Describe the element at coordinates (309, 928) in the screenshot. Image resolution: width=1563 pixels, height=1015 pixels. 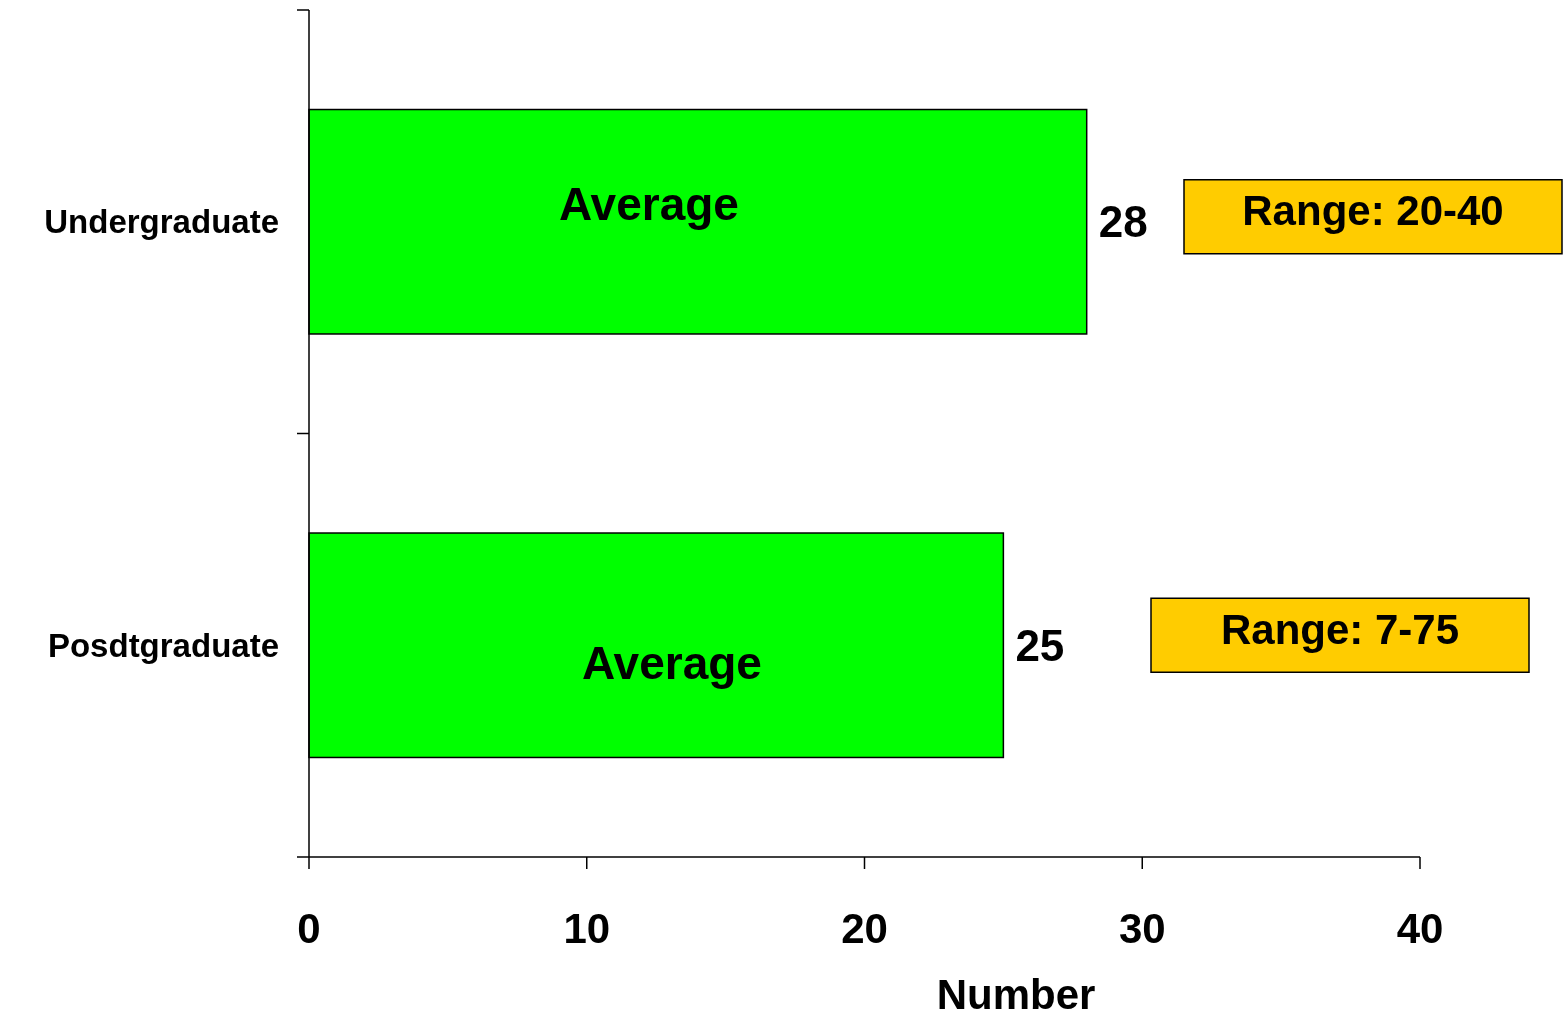
I see `x-tick-label: 0` at that location.